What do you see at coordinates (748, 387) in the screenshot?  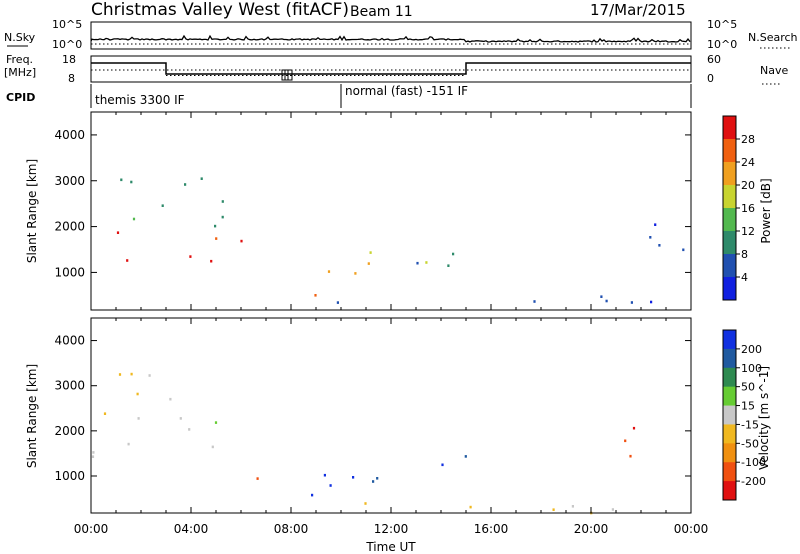 I see `velocity-colorbar-tick: 50` at bounding box center [748, 387].